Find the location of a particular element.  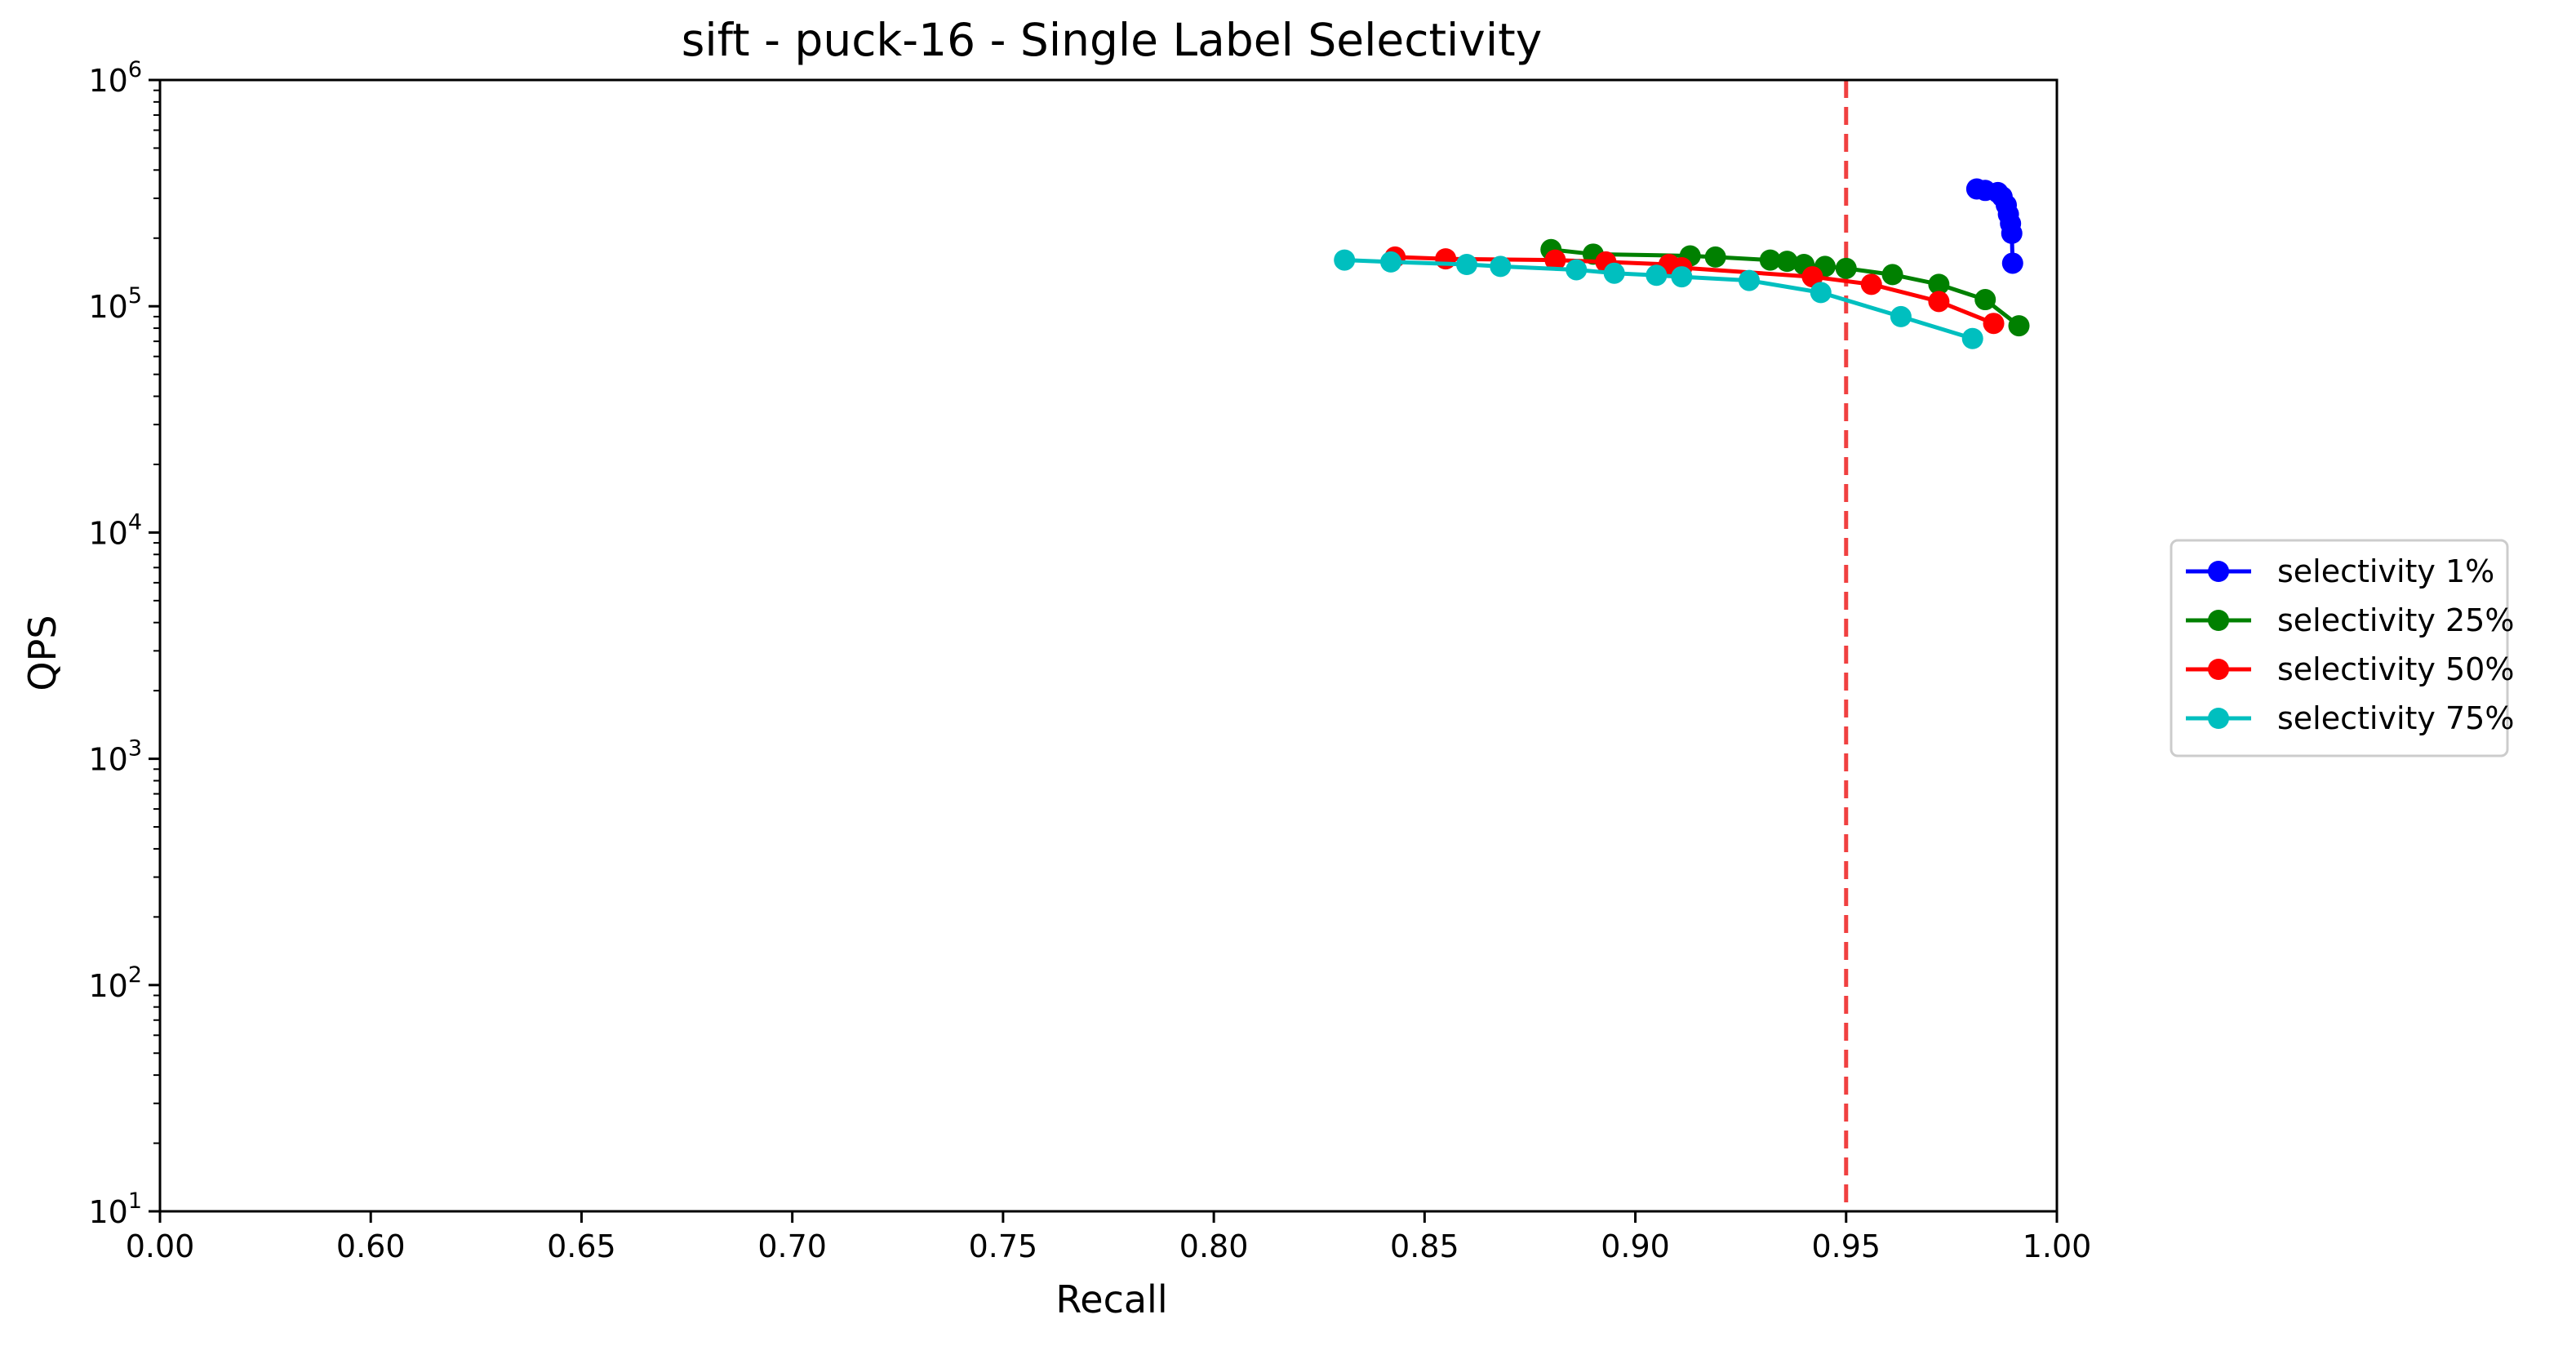

x-tick-label: 0.70 is located at coordinates (792, 1246).